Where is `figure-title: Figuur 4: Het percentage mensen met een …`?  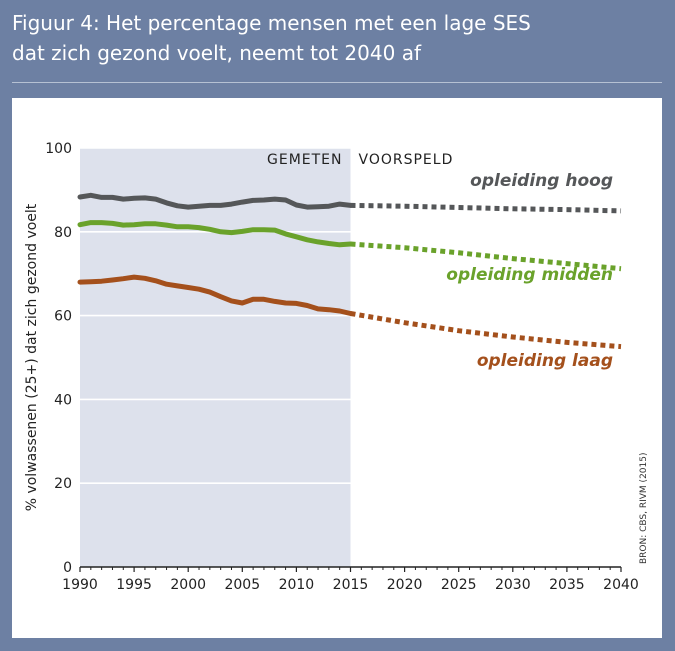
figure-title: Figuur 4: Het percentage mensen met een … is located at coordinates (337, 38).